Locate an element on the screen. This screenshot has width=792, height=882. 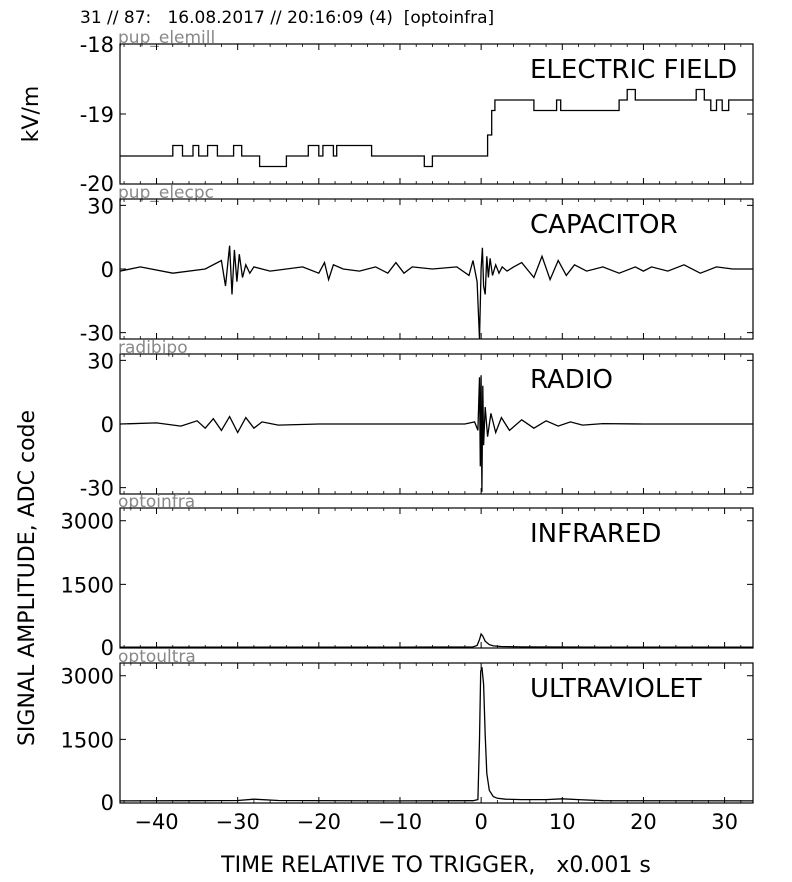
series-line-radibipo is located at coordinates (436, 433).